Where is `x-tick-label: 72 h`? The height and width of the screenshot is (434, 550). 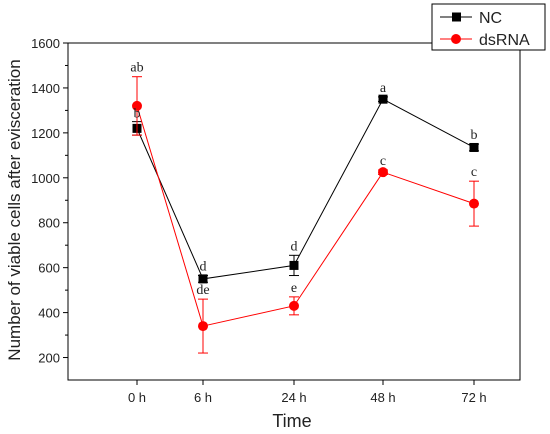
x-tick-label: 72 h is located at coordinates (473, 397).